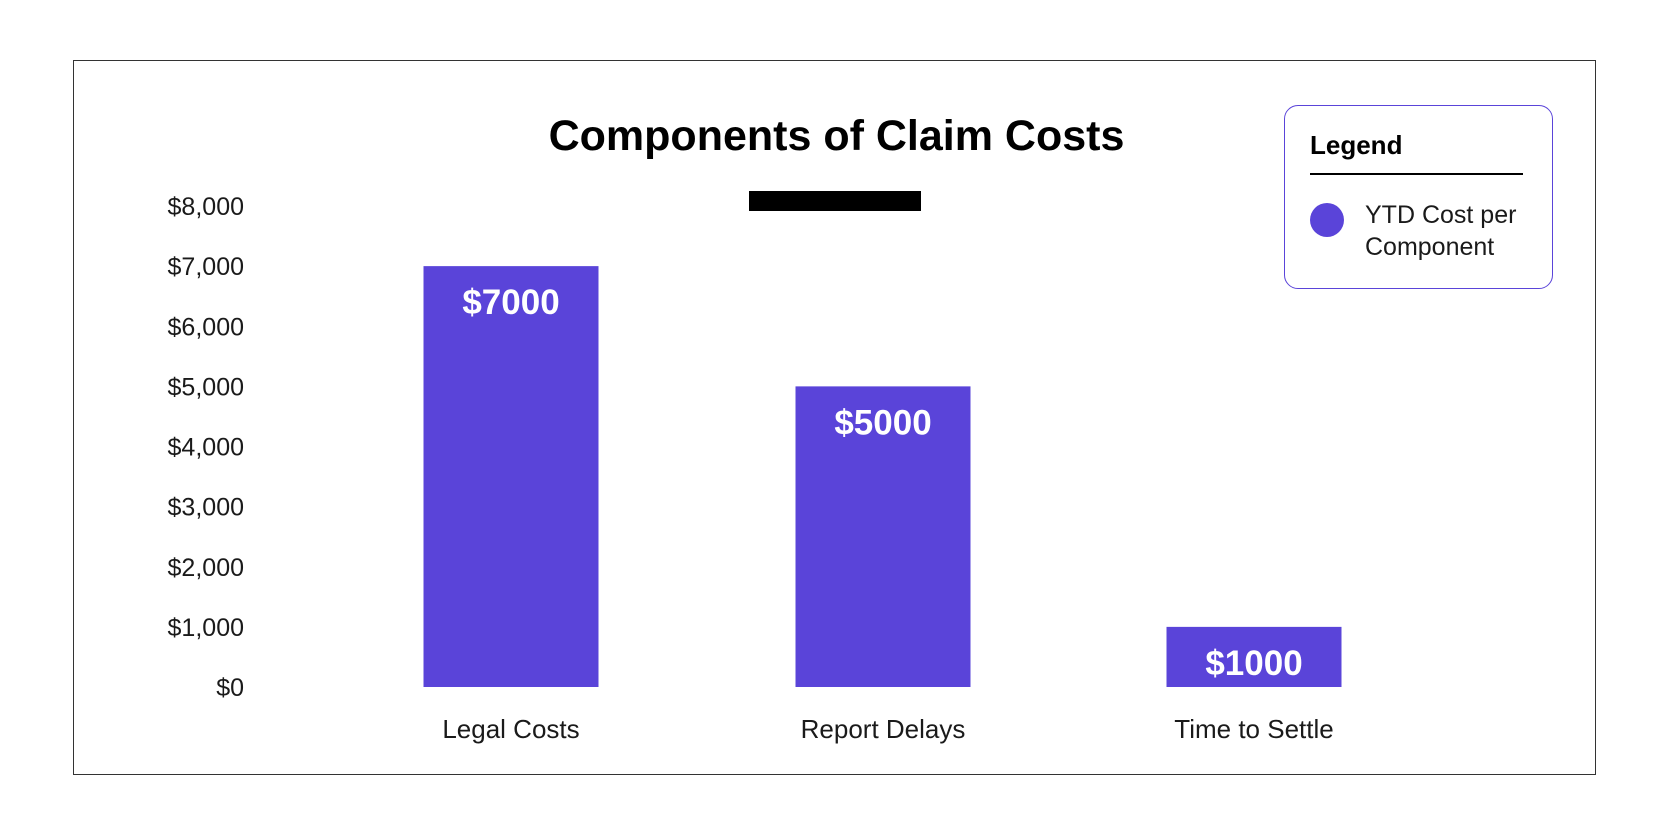 The height and width of the screenshot is (833, 1667). Describe the element at coordinates (206, 207) in the screenshot. I see `y-tick-label: $8,000` at that location.